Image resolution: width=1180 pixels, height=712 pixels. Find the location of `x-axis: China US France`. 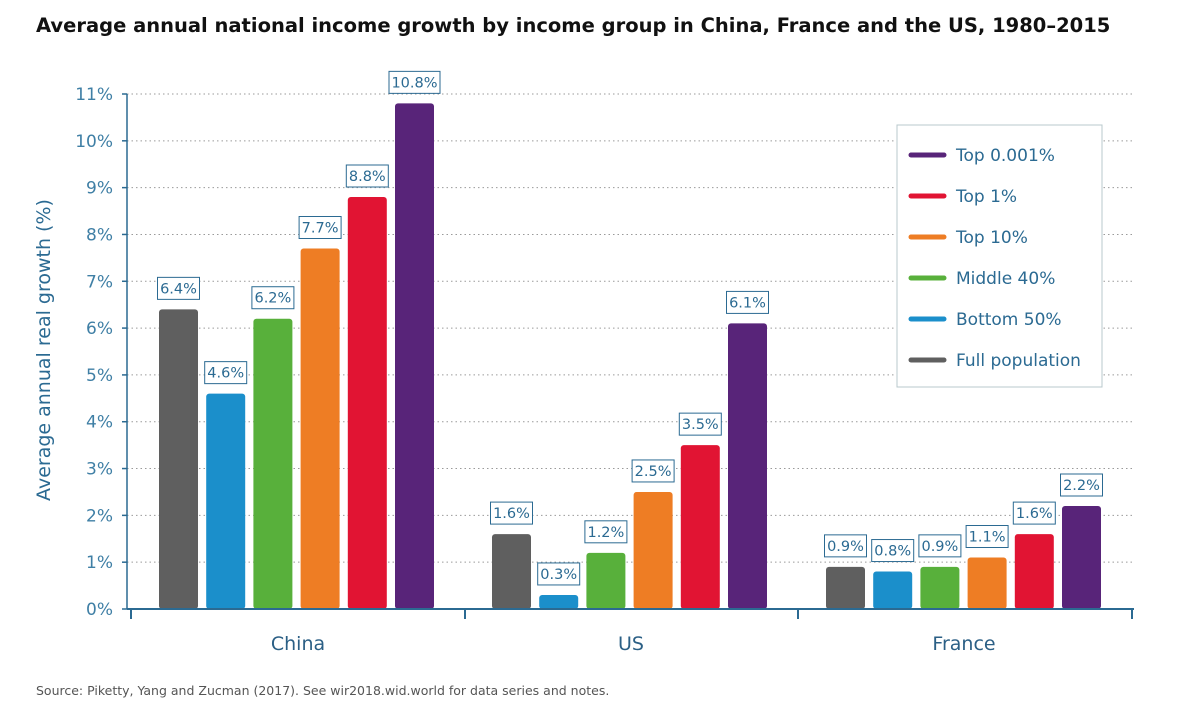

x-axis: China US France is located at coordinates (630, 631).